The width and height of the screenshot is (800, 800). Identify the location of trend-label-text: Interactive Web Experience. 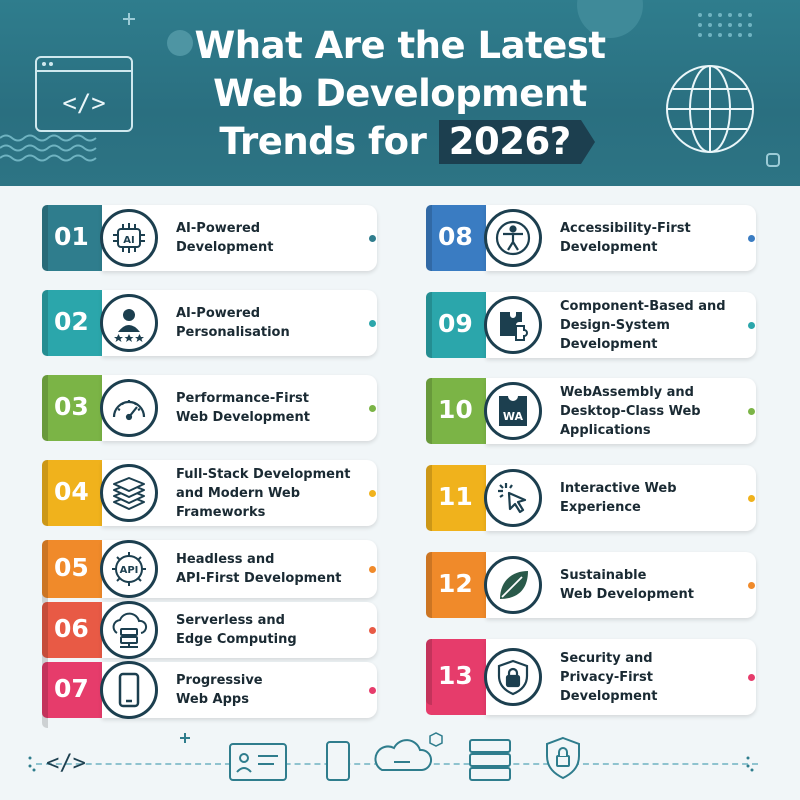
(618, 498).